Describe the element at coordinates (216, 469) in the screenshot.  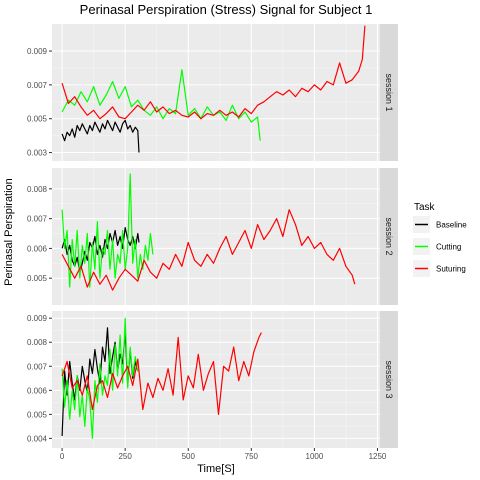
I see `x-axis-title: Time[S]` at that location.